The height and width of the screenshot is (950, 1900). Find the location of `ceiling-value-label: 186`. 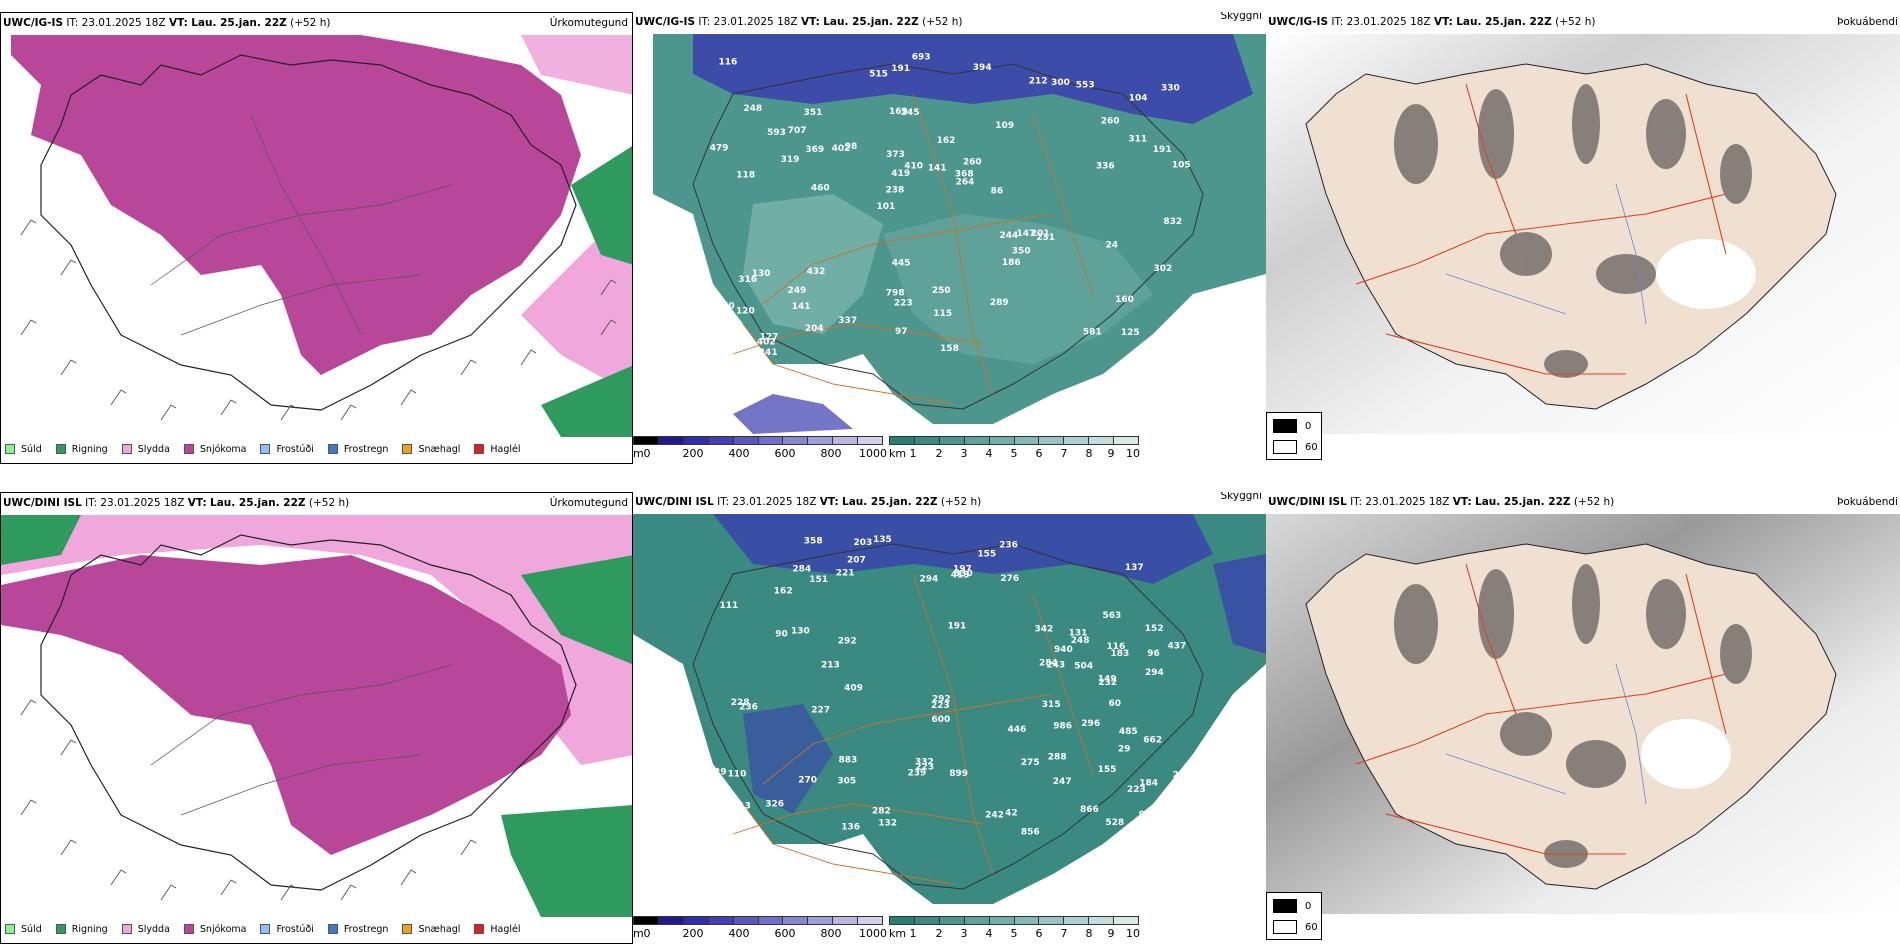

ceiling-value-label: 186 is located at coordinates (1011, 263).